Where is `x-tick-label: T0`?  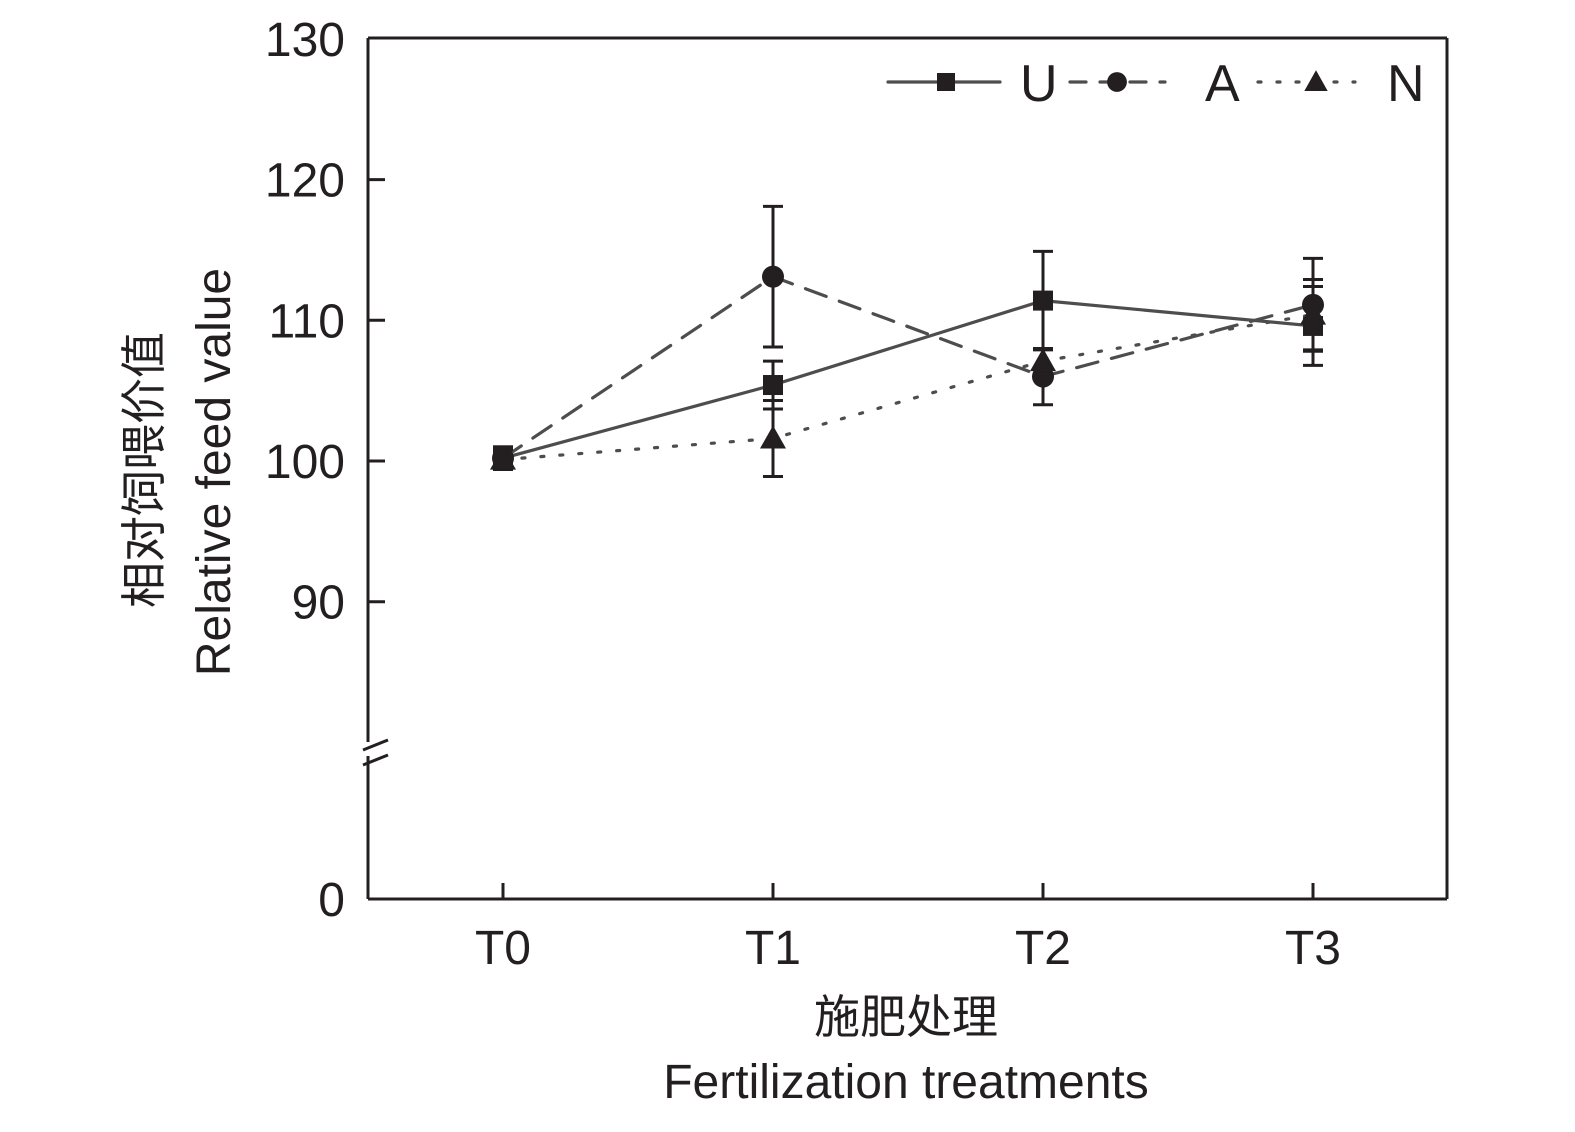
x-tick-label: T0 is located at coordinates (503, 948).